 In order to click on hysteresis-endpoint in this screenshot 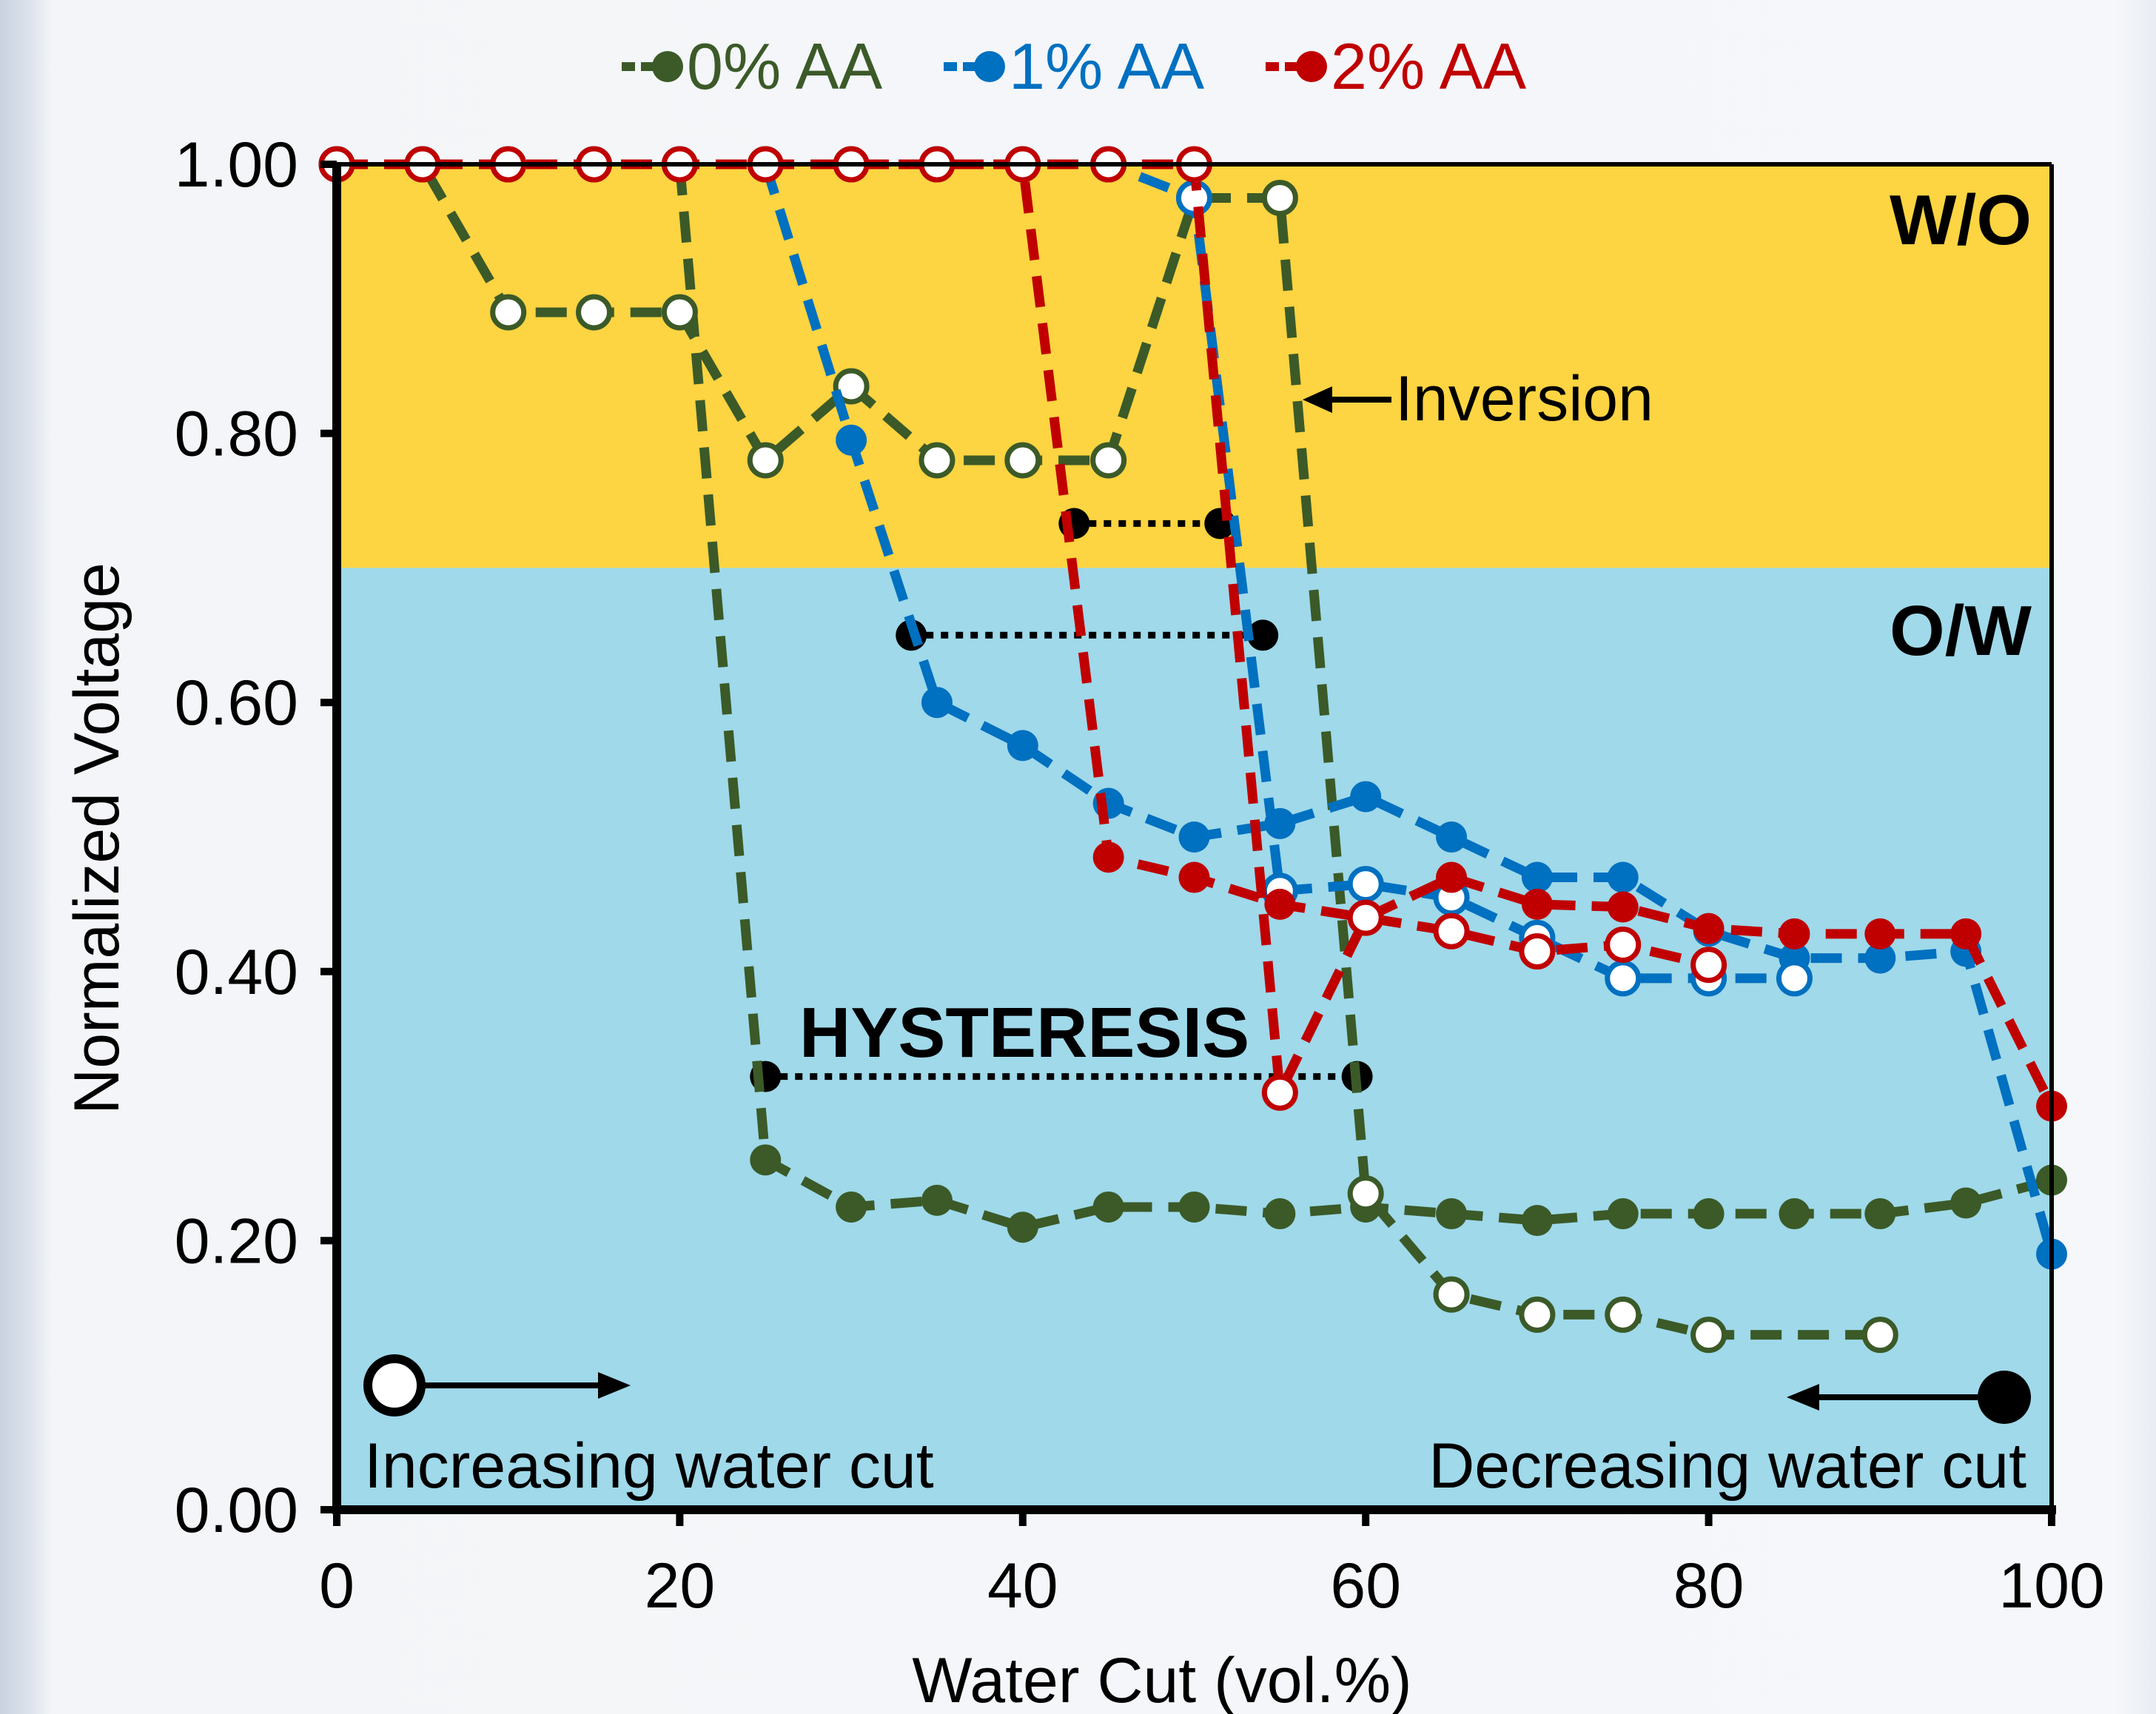, I will do `click(1263, 635)`.